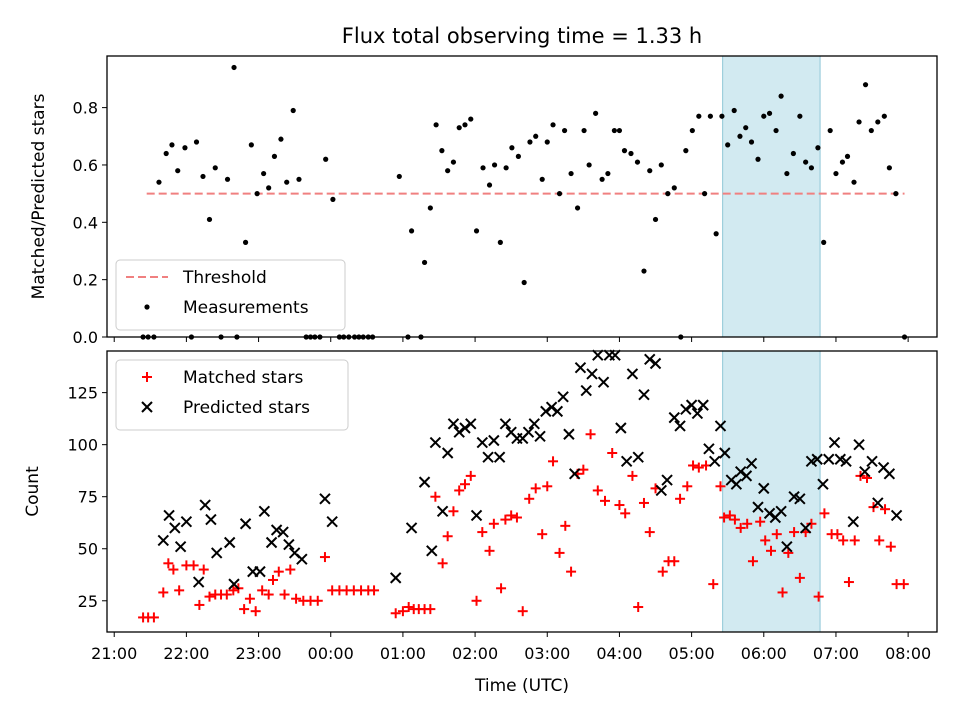 The height and width of the screenshot is (724, 960). What do you see at coordinates (836, 653) in the screenshot?
I see `x-tick-label: 07:00` at bounding box center [836, 653].